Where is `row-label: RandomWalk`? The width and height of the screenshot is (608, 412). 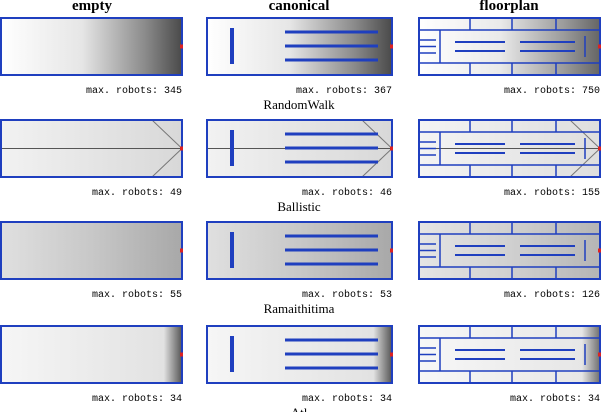 row-label: RandomWalk is located at coordinates (299, 104).